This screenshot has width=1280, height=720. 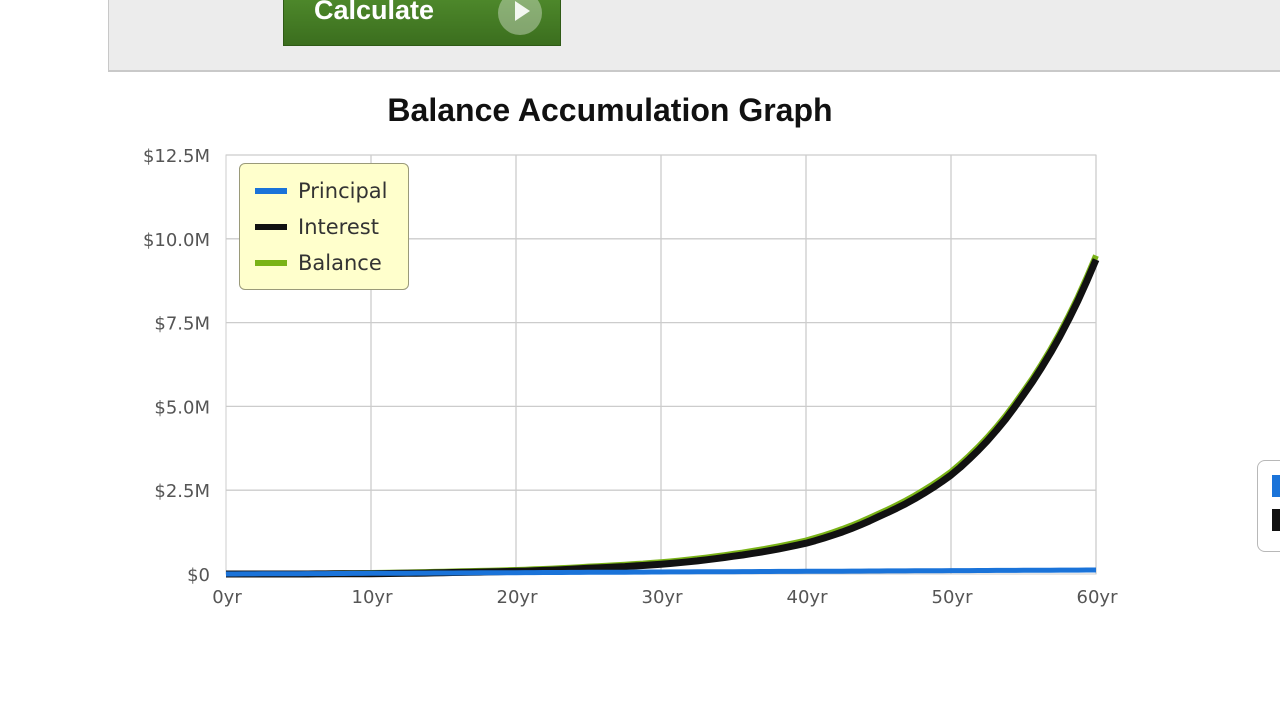 What do you see at coordinates (1268, 506) in the screenshot?
I see `side-legend-widget` at bounding box center [1268, 506].